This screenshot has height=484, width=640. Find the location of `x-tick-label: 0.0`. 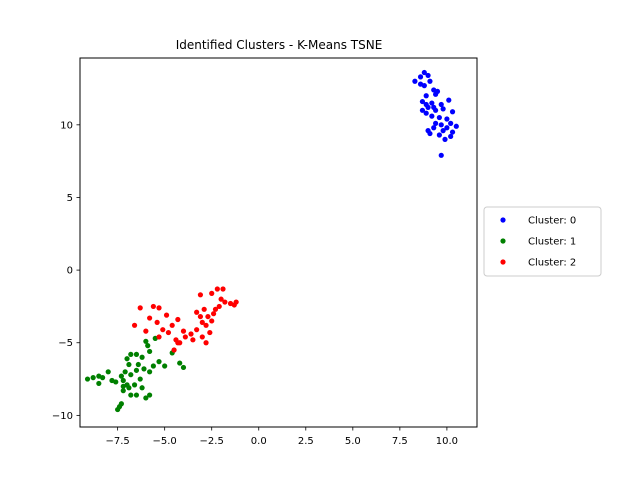

x-tick-label: 0.0 is located at coordinates (259, 441).